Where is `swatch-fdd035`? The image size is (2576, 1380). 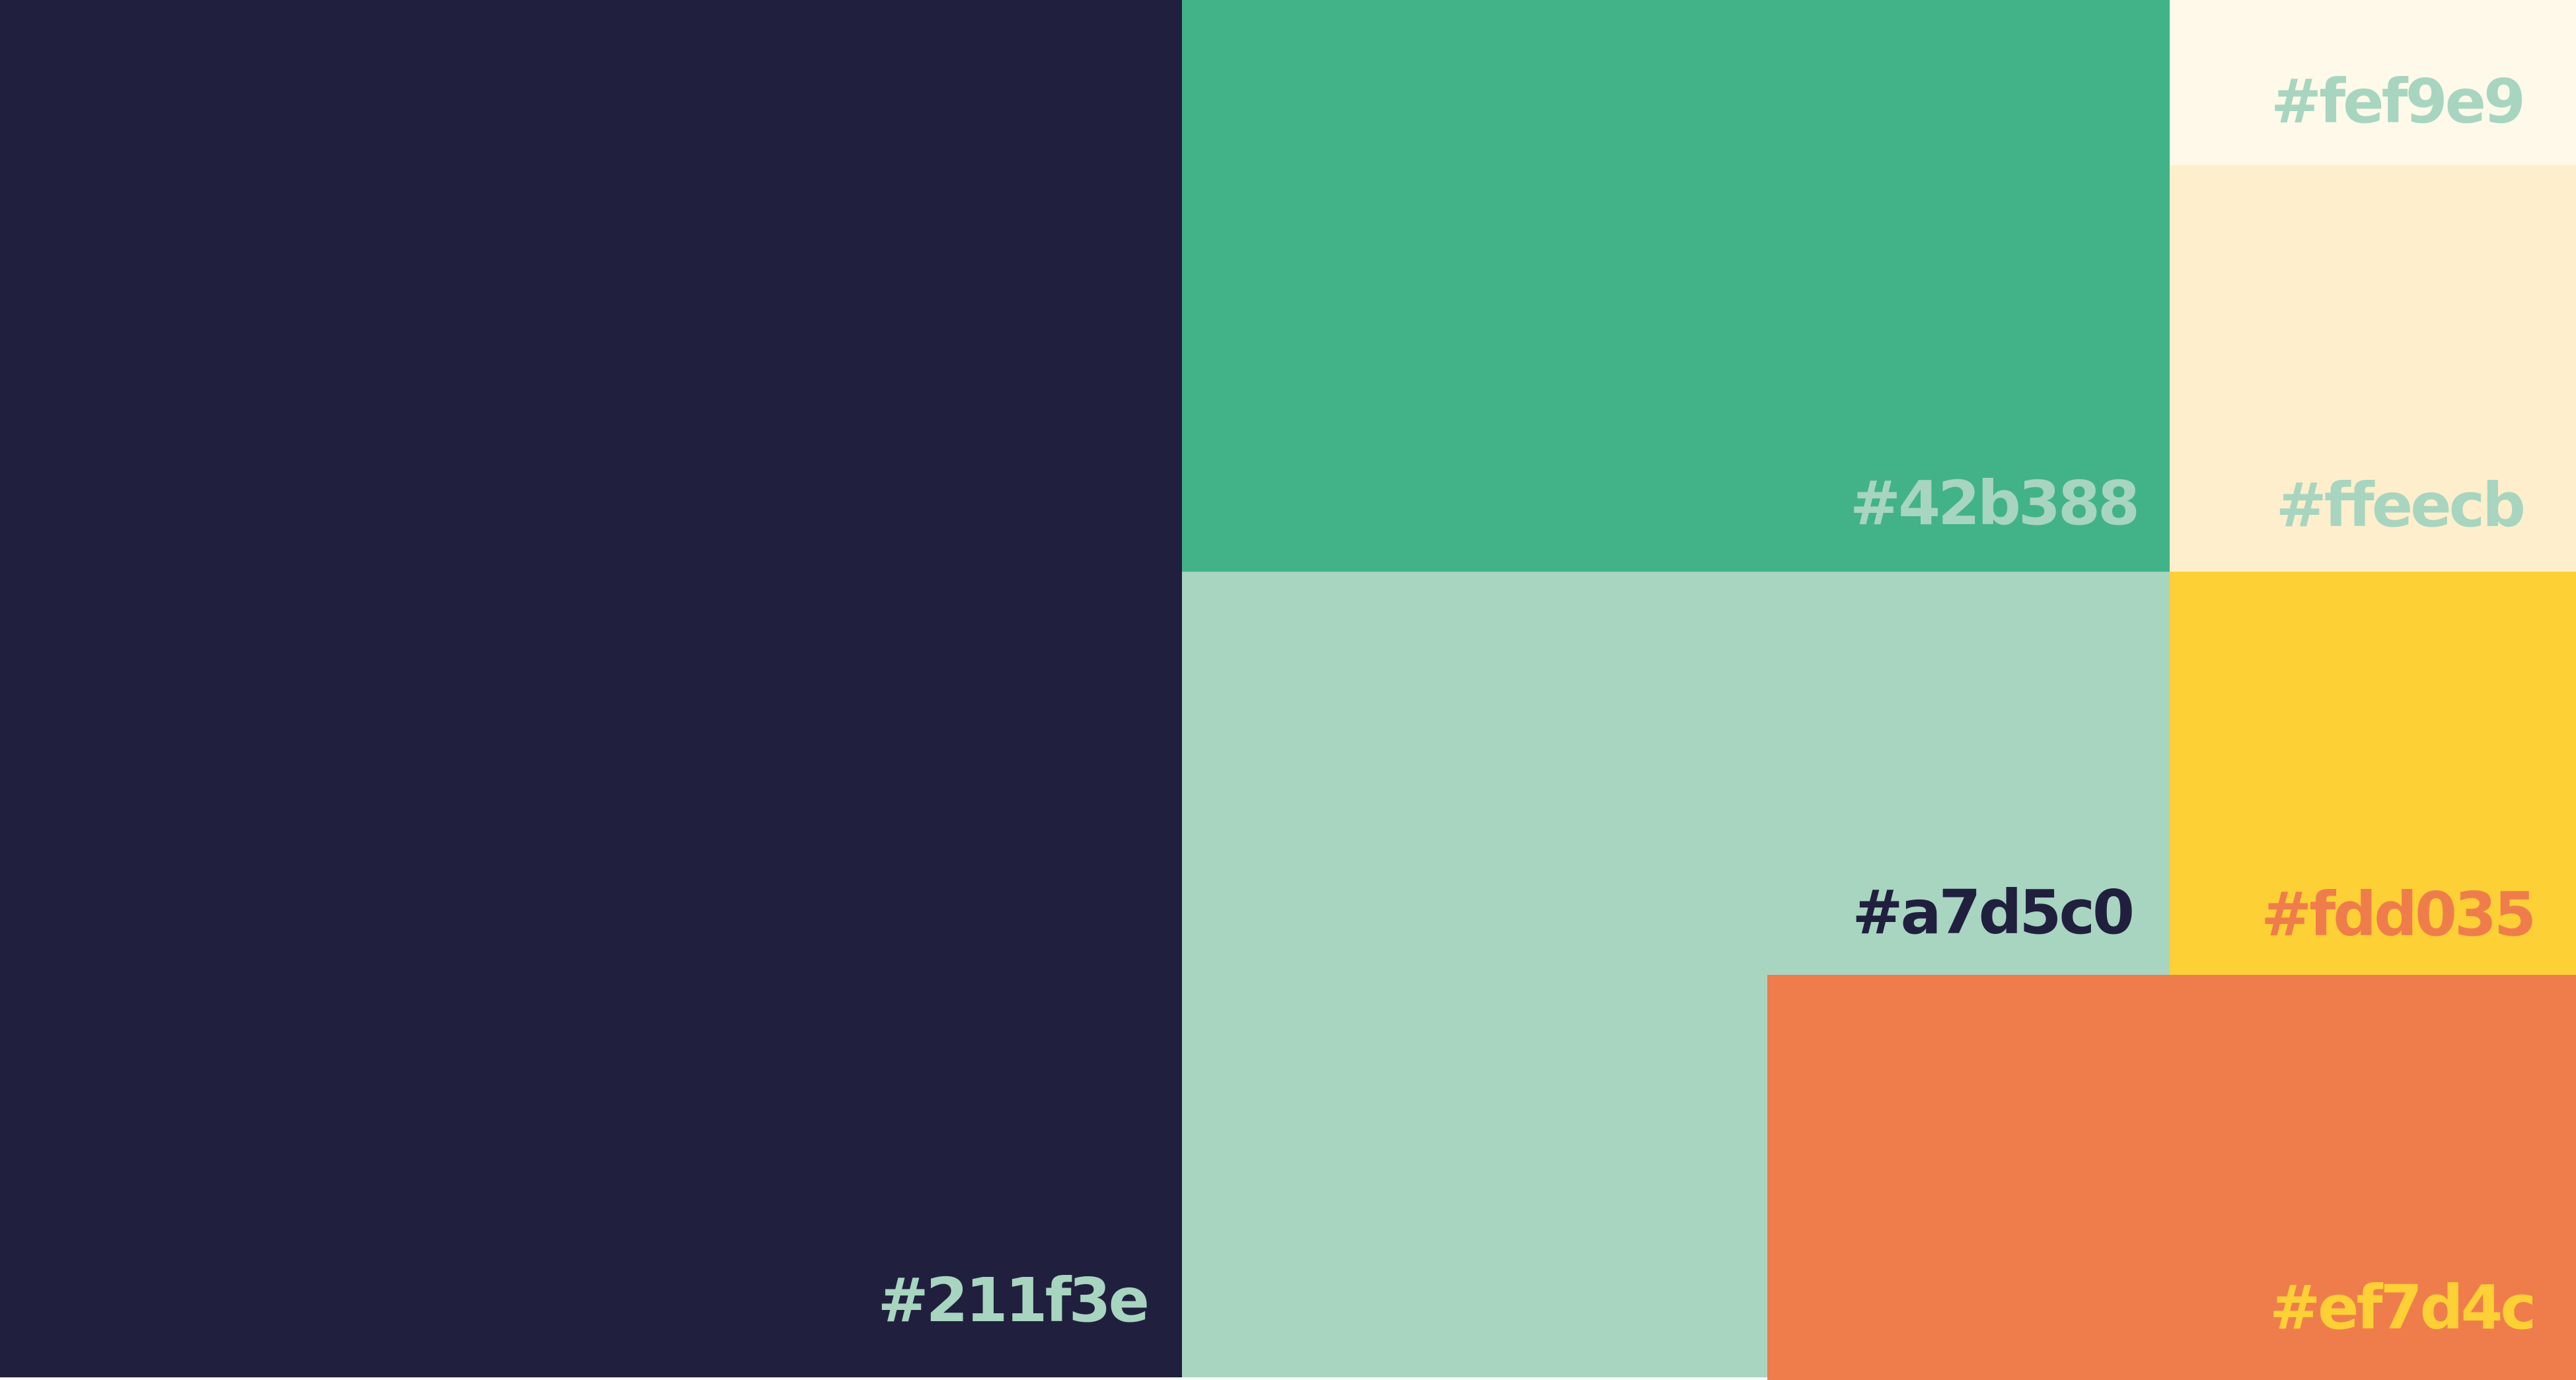 swatch-fdd035 is located at coordinates (2373, 773).